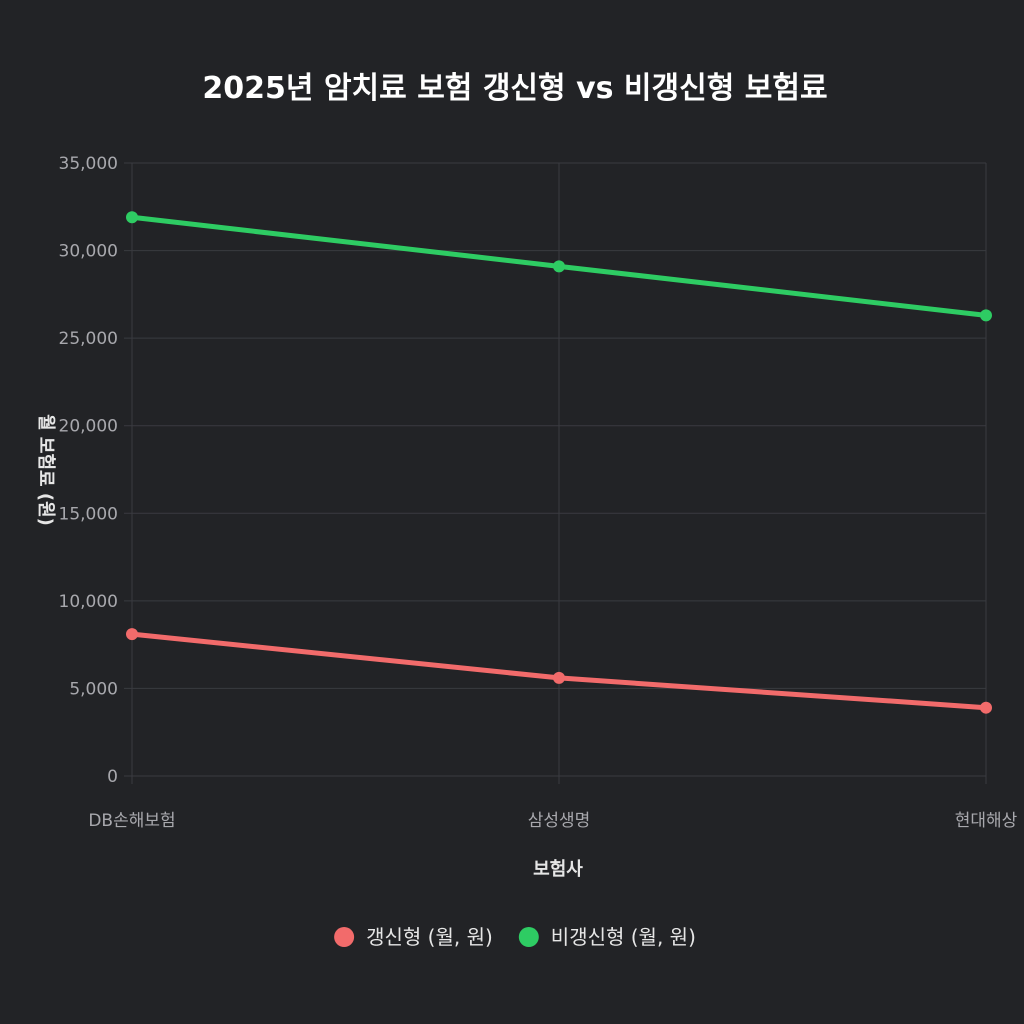 The width and height of the screenshot is (1024, 1024). What do you see at coordinates (46, 470) in the screenshot?
I see `y-axis-title: 월 보험료 (원)` at bounding box center [46, 470].